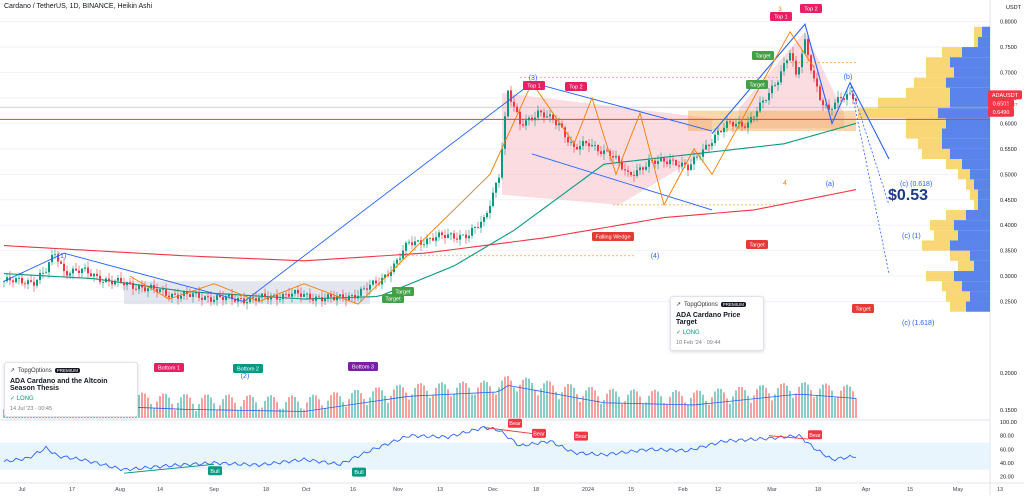 The image size is (1024, 500). Describe the element at coordinates (214, 472) in the screenshot. I see `rsi-bull-label: Bull` at that location.